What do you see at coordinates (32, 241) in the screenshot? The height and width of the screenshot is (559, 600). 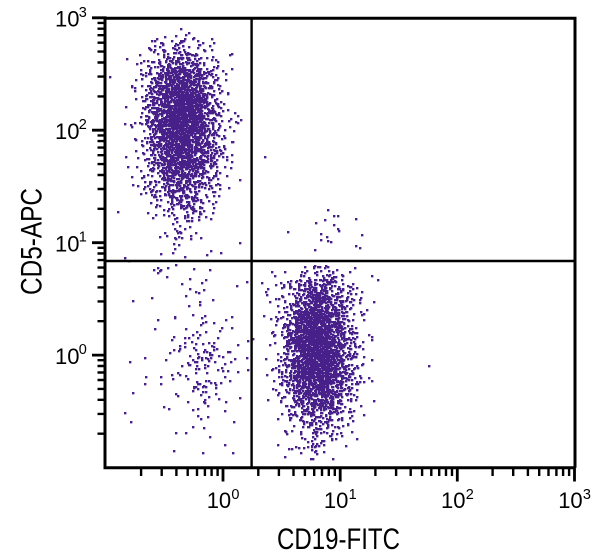 I see `svg-text: CD5-APC` at bounding box center [32, 241].